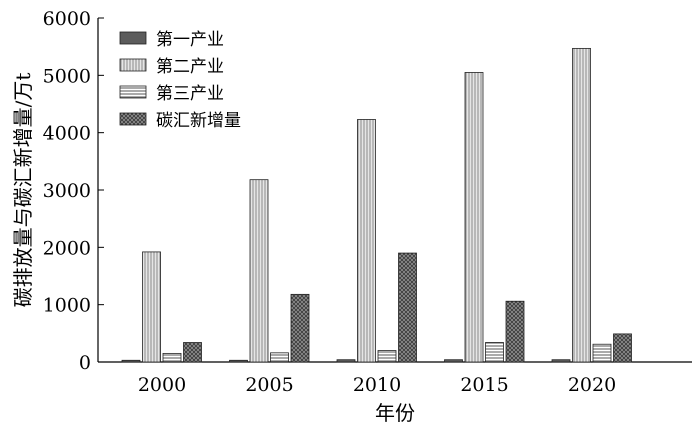  I want to click on y-ticks: 0 1000 2000 3000 4000 5000 6000, so click(73, 191).